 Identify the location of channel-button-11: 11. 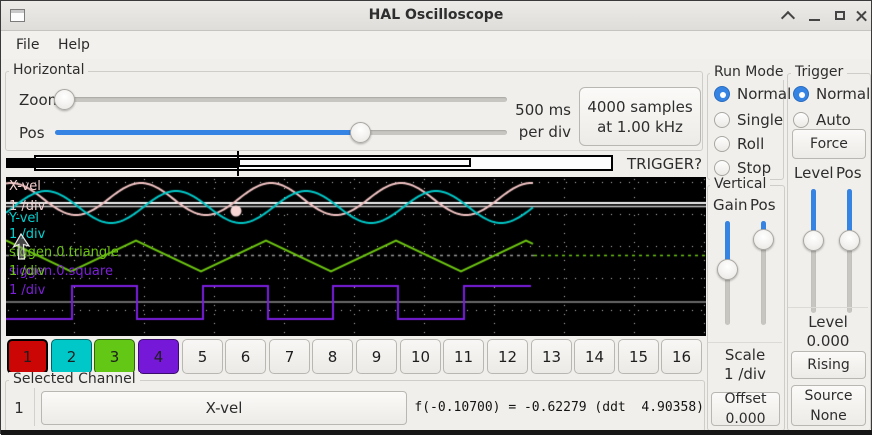
(463, 356).